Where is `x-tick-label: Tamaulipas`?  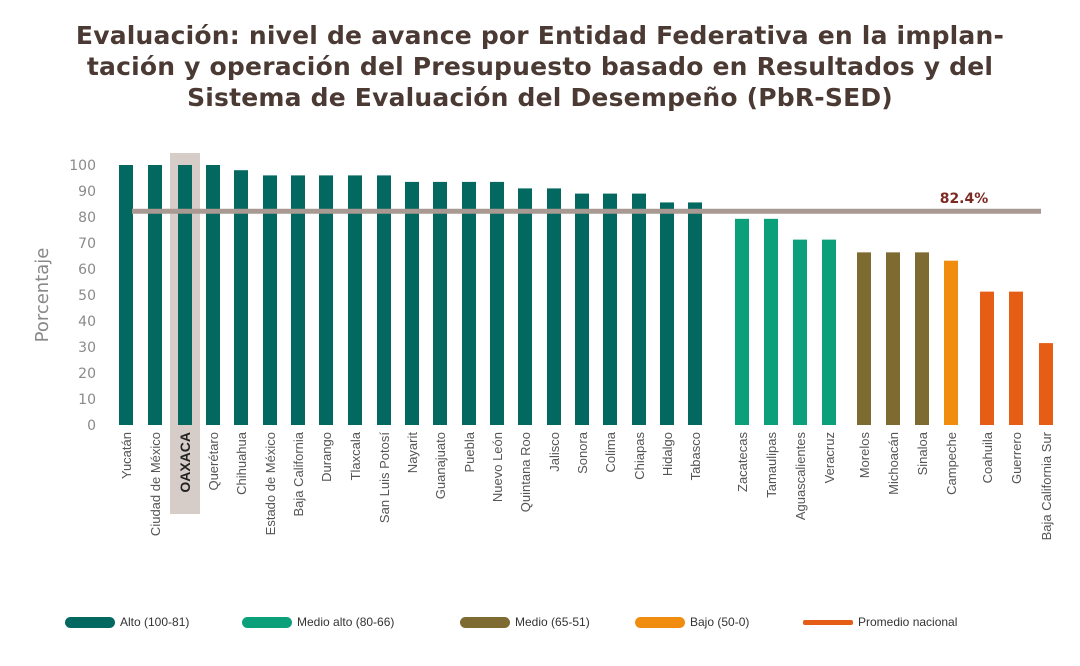 x-tick-label: Tamaulipas is located at coordinates (771, 465).